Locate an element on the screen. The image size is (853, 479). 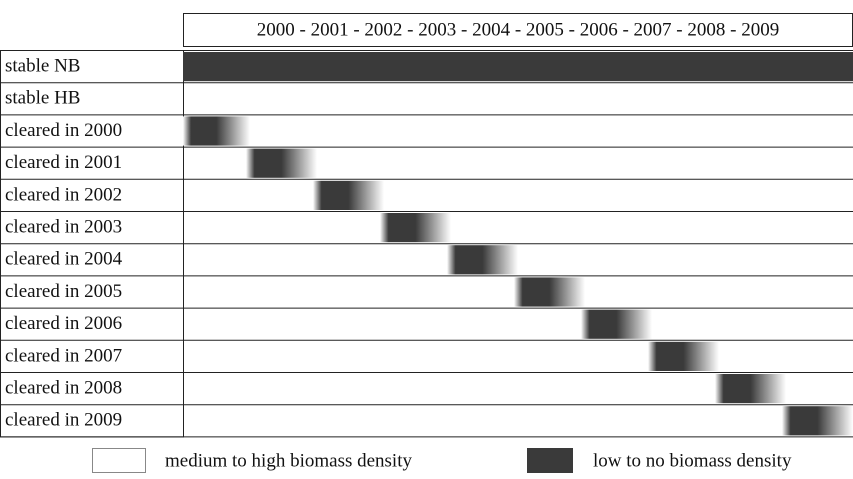
row-label: cleared in 2004 is located at coordinates (64, 259).